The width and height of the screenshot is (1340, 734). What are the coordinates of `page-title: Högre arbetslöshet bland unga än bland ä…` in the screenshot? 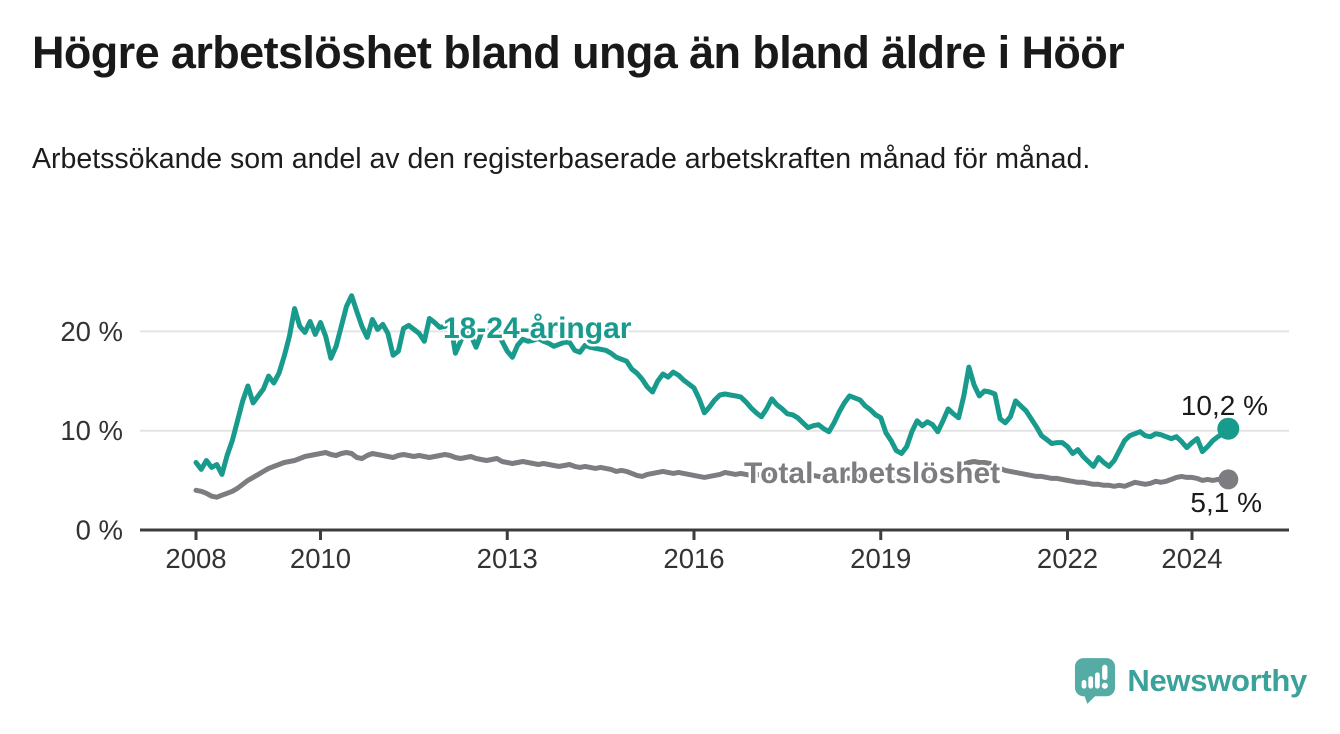 It's located at (578, 52).